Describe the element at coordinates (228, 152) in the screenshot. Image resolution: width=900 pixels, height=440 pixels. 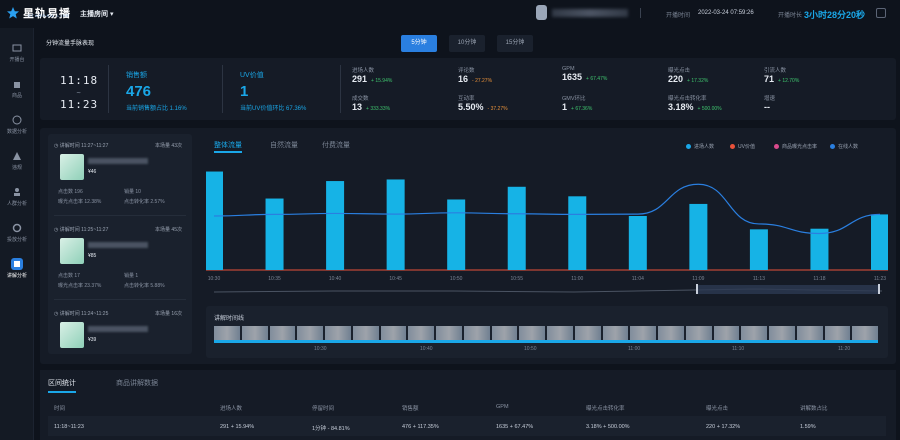
I see `tab-indicator` at that location.